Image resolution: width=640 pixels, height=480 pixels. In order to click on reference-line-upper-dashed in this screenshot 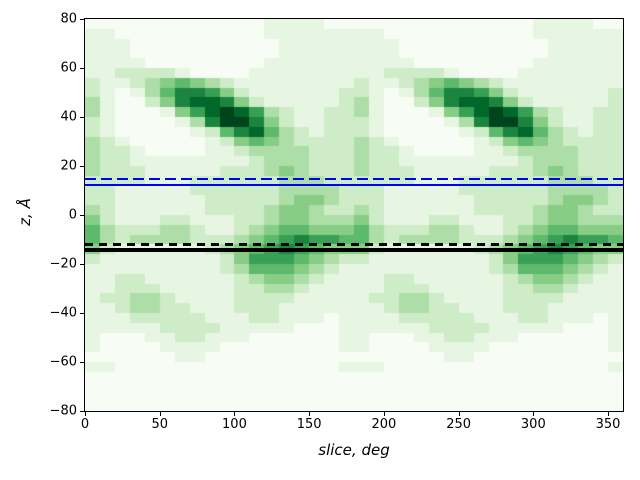, I will do `click(354, 179)`.